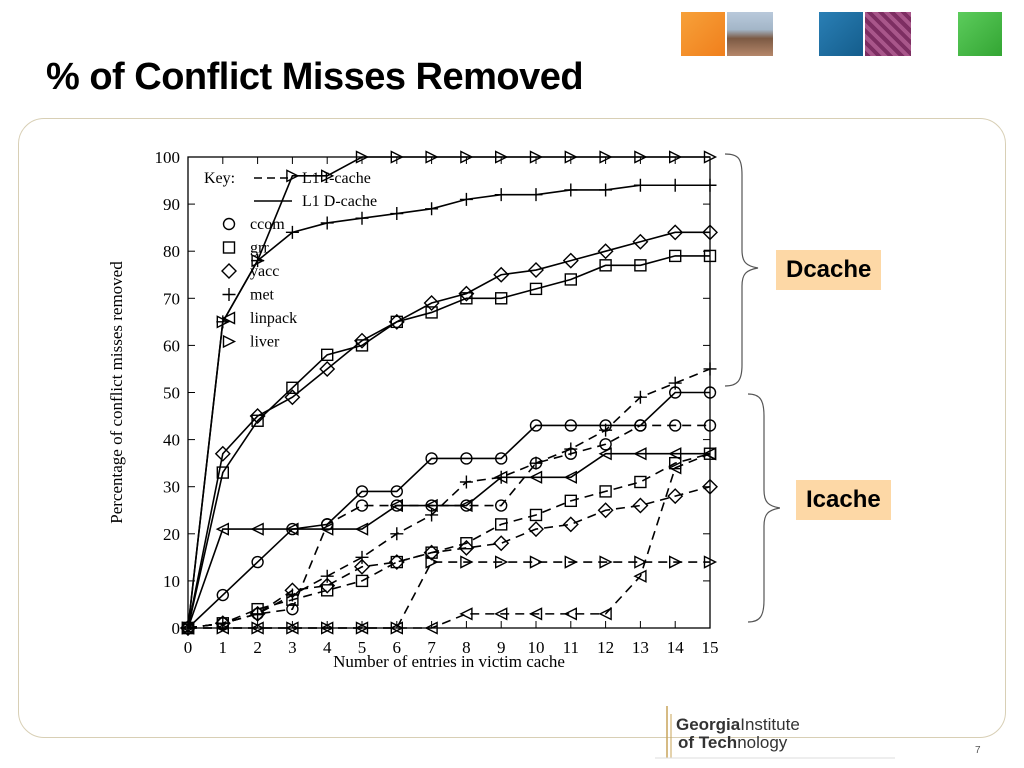 Image resolution: width=1024 pixels, height=768 pixels. What do you see at coordinates (605, 647) in the screenshot?
I see `x-tick-label: 12` at bounding box center [605, 647].